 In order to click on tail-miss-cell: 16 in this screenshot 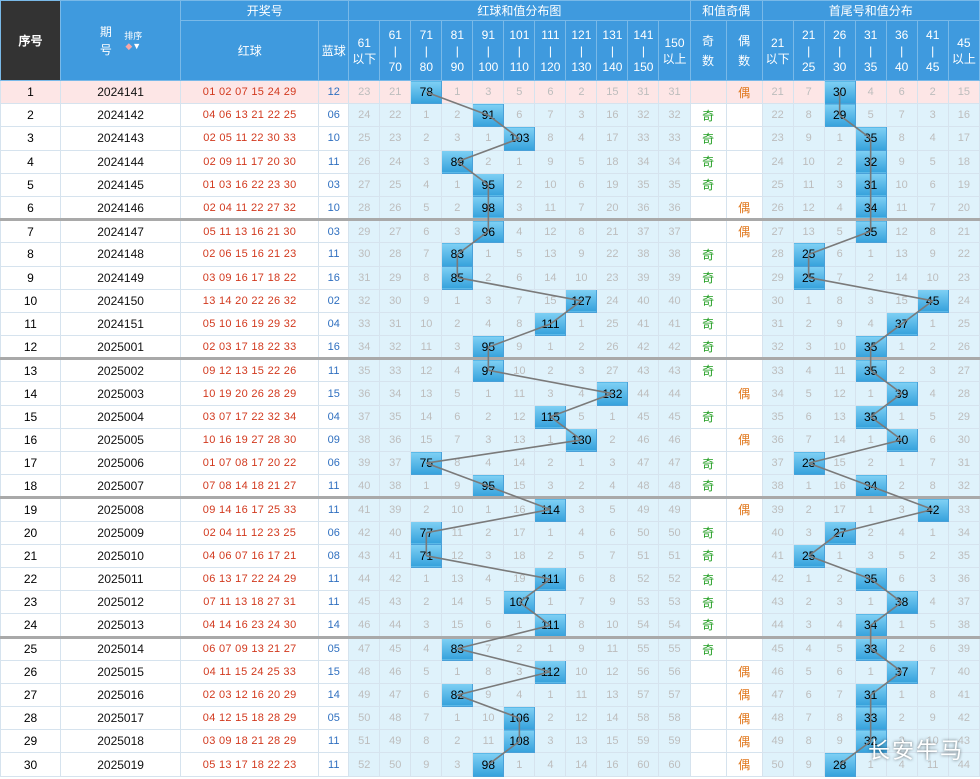, I will do `click(963, 115)`.